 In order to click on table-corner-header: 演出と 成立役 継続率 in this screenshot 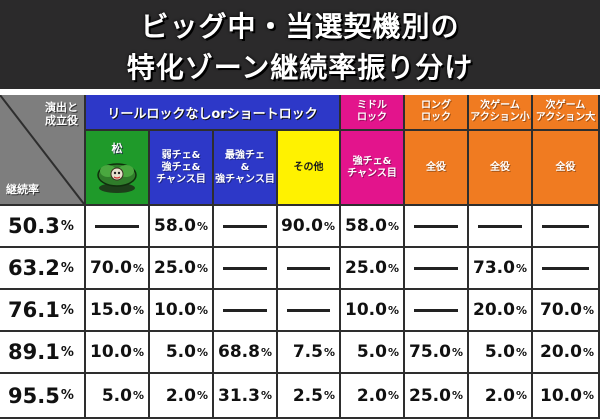, I will do `click(43, 150)`.